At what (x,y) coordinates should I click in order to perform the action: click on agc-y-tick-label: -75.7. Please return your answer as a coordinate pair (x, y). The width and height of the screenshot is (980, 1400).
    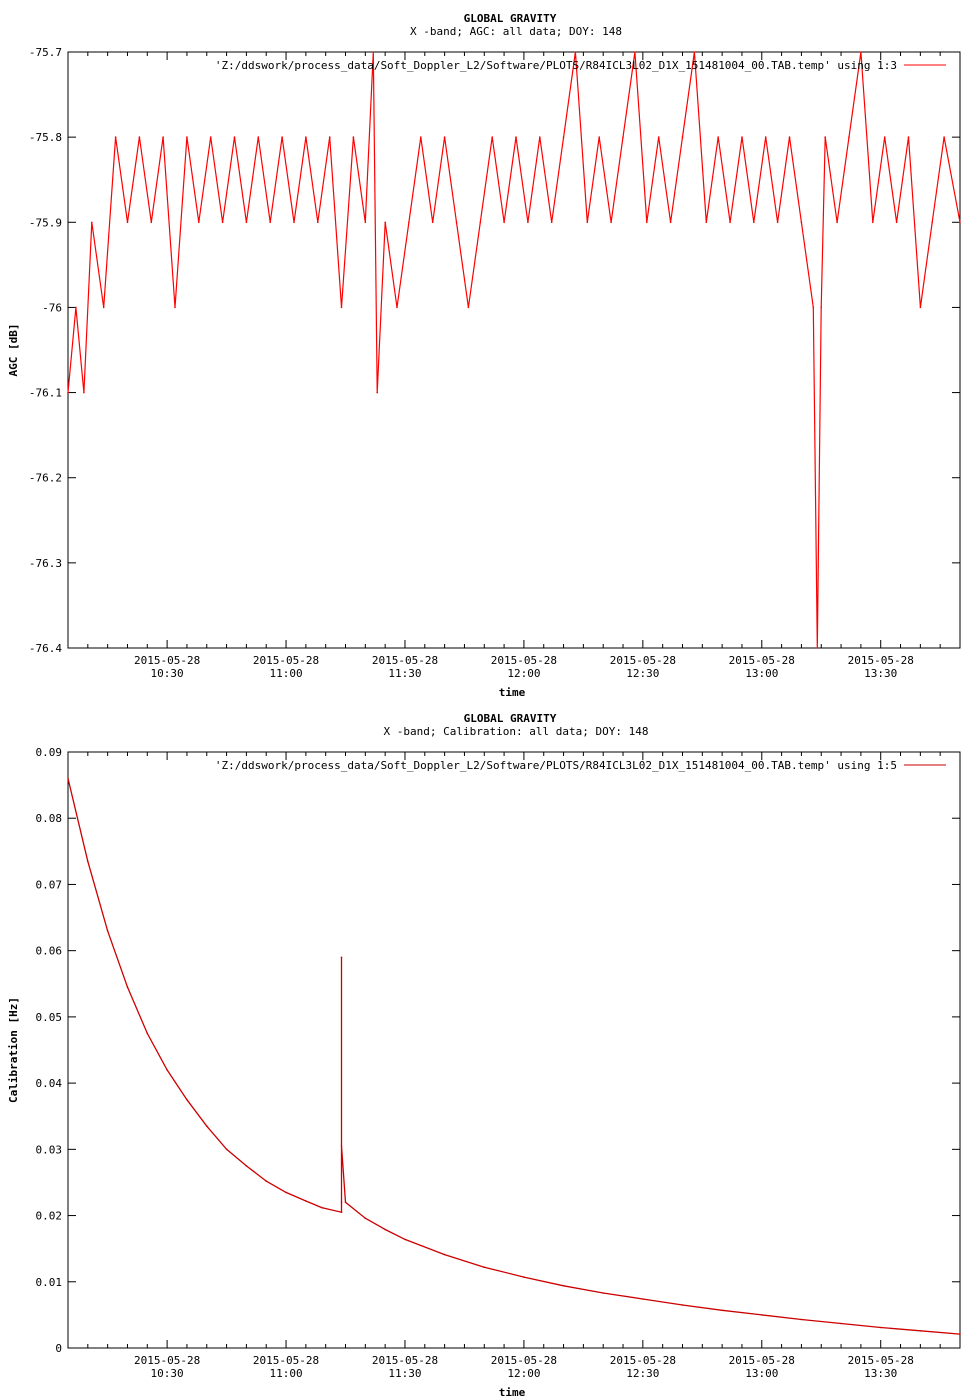
    Looking at the image, I should click on (45, 52).